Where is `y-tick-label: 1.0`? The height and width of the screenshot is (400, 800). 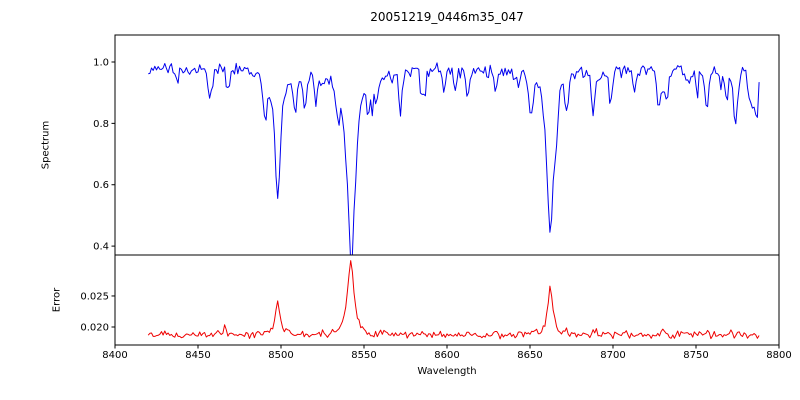
y-tick-label: 1.0 is located at coordinates (101, 63).